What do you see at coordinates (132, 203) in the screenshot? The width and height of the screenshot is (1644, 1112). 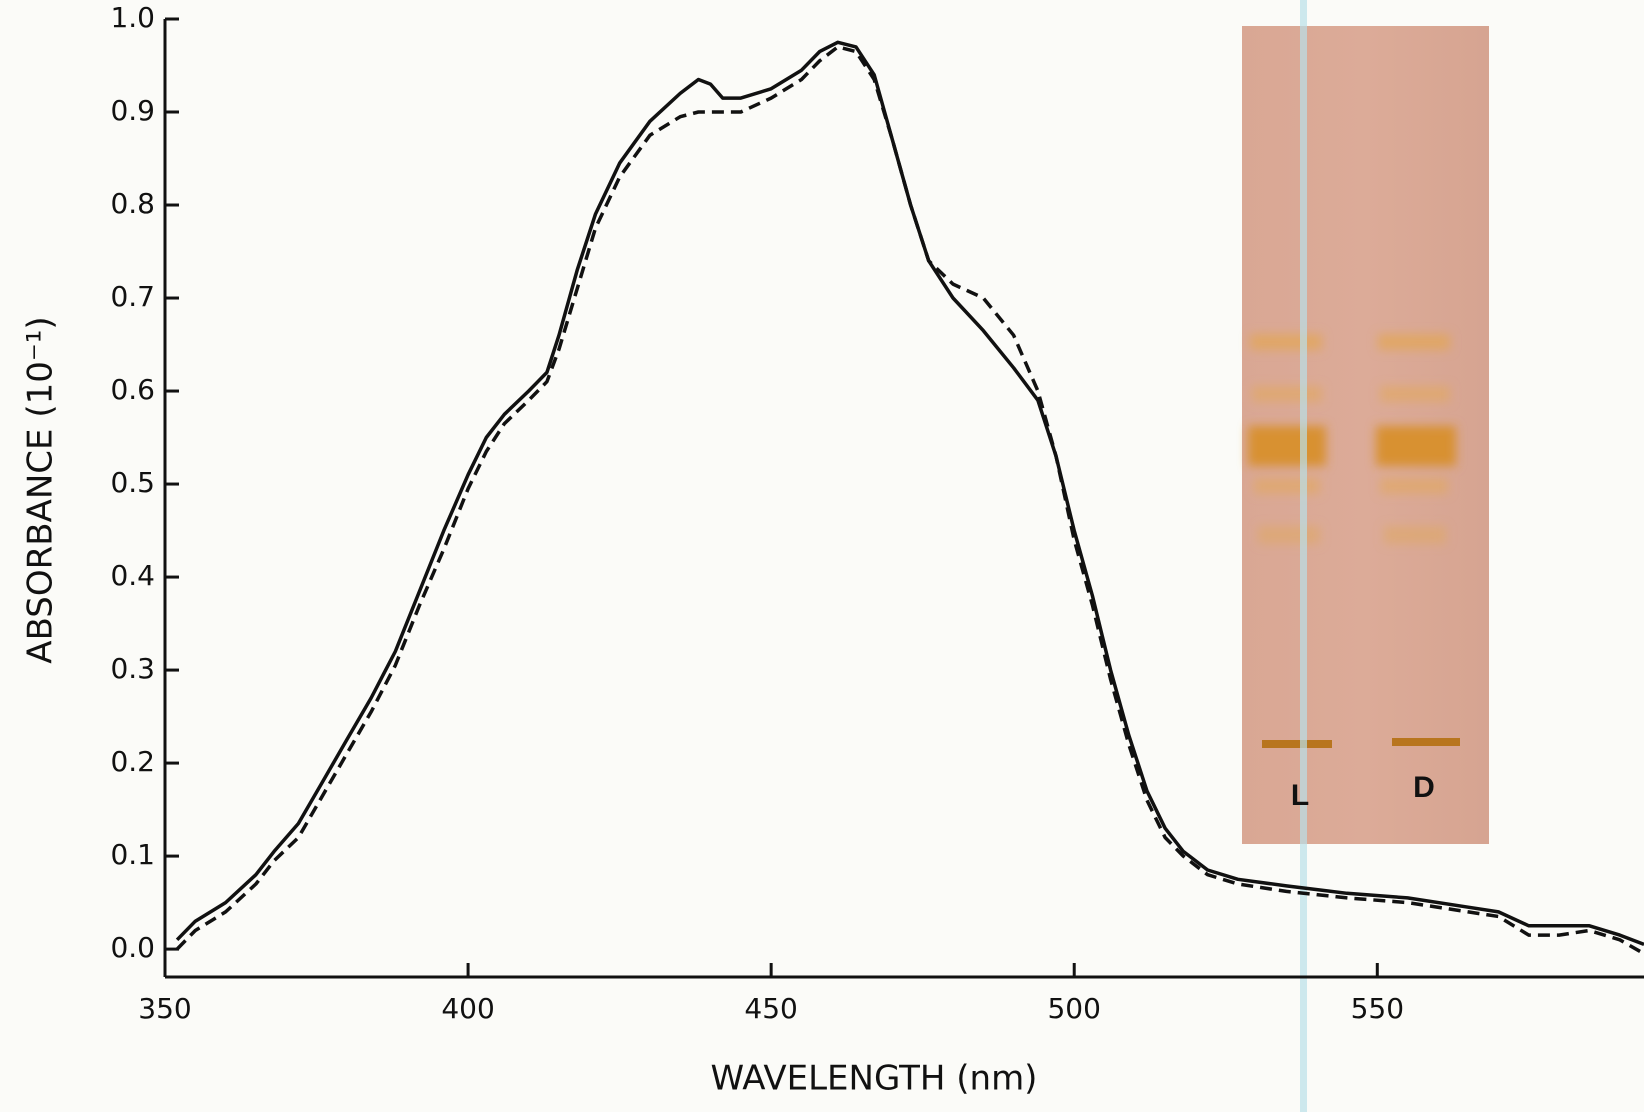 I see `y-tick-label: 0.8` at bounding box center [132, 203].